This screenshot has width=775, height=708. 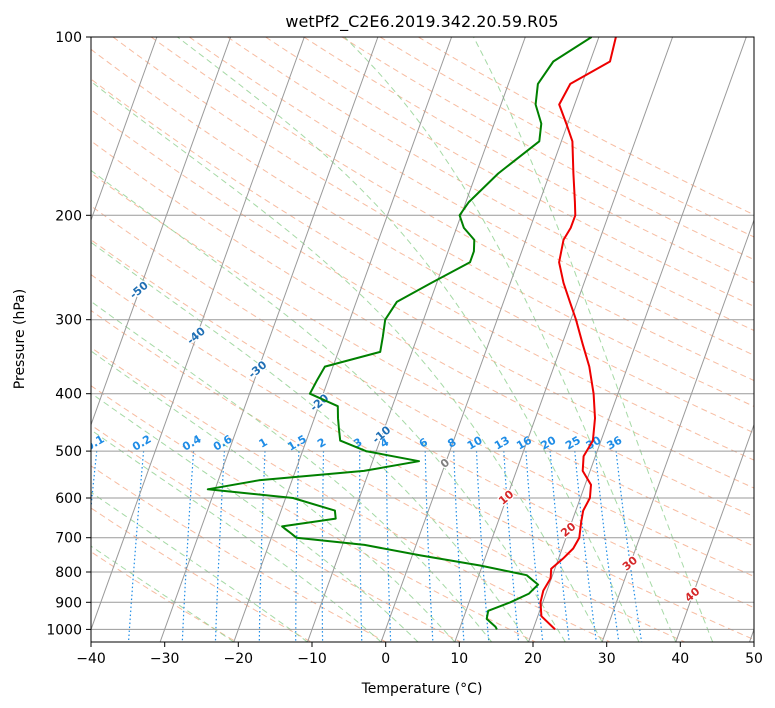 What do you see at coordinates (239, 659) in the screenshot?
I see `x-tick-label: −20` at bounding box center [239, 659].